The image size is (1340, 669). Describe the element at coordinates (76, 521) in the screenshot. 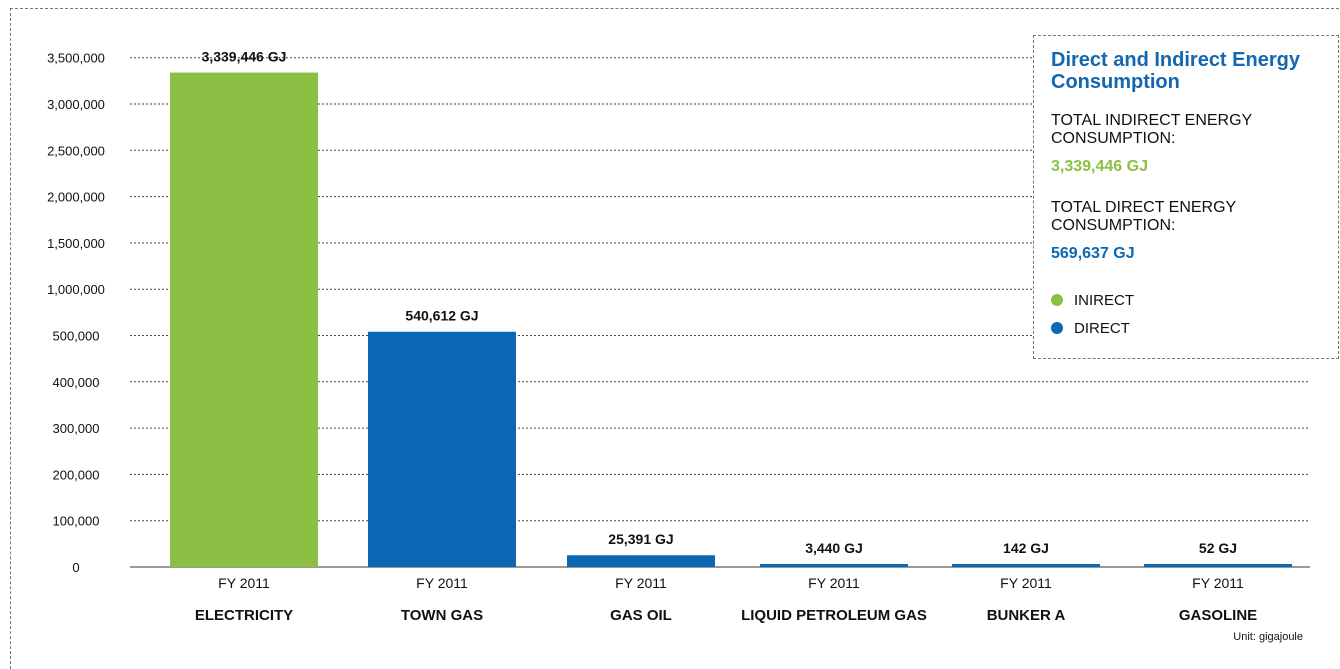

I see `y-tick-label: 100,000` at that location.